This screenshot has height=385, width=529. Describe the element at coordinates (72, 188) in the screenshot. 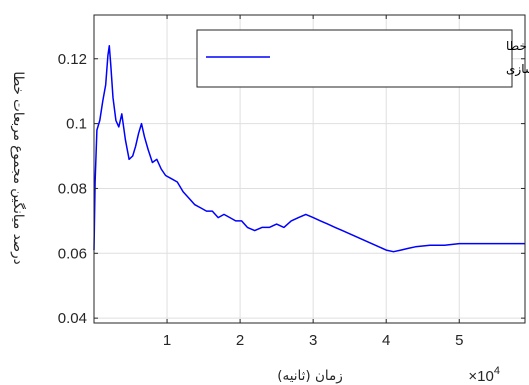

I see `y-tick-label: 0.08` at that location.